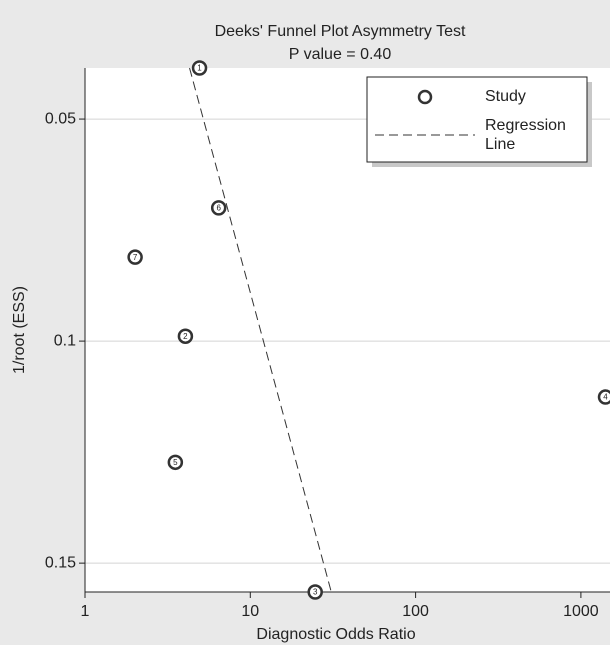 Image resolution: width=610 pixels, height=645 pixels. I want to click on study-label: 4, so click(605, 397).